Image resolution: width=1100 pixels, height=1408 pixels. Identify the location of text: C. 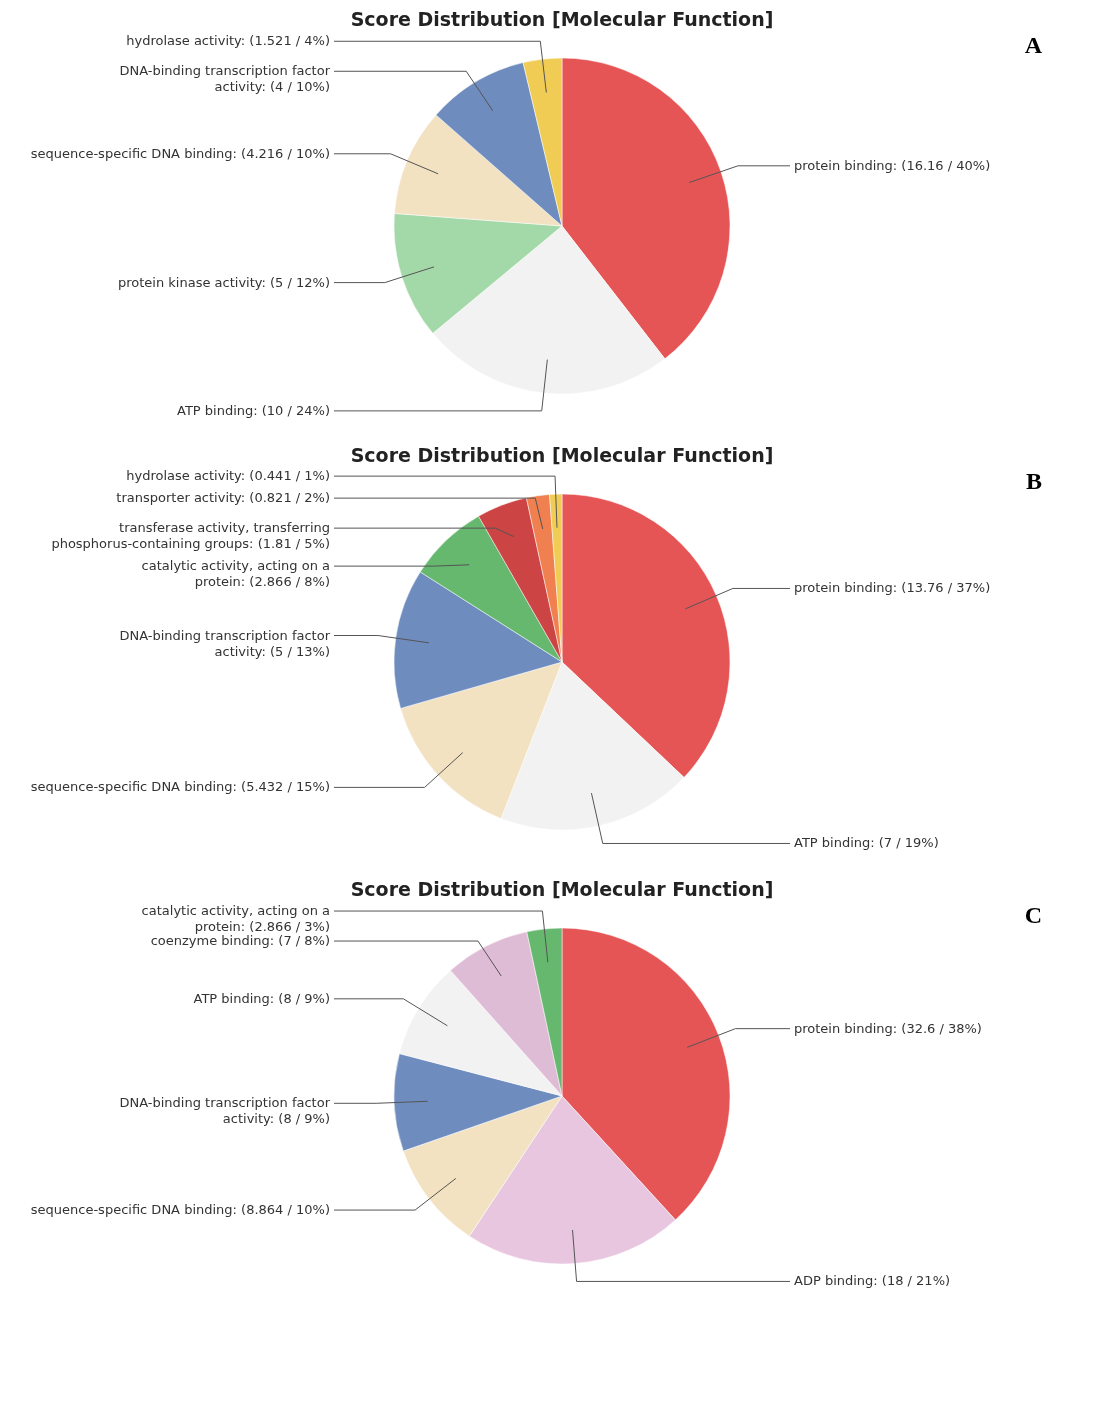
(1033, 915).